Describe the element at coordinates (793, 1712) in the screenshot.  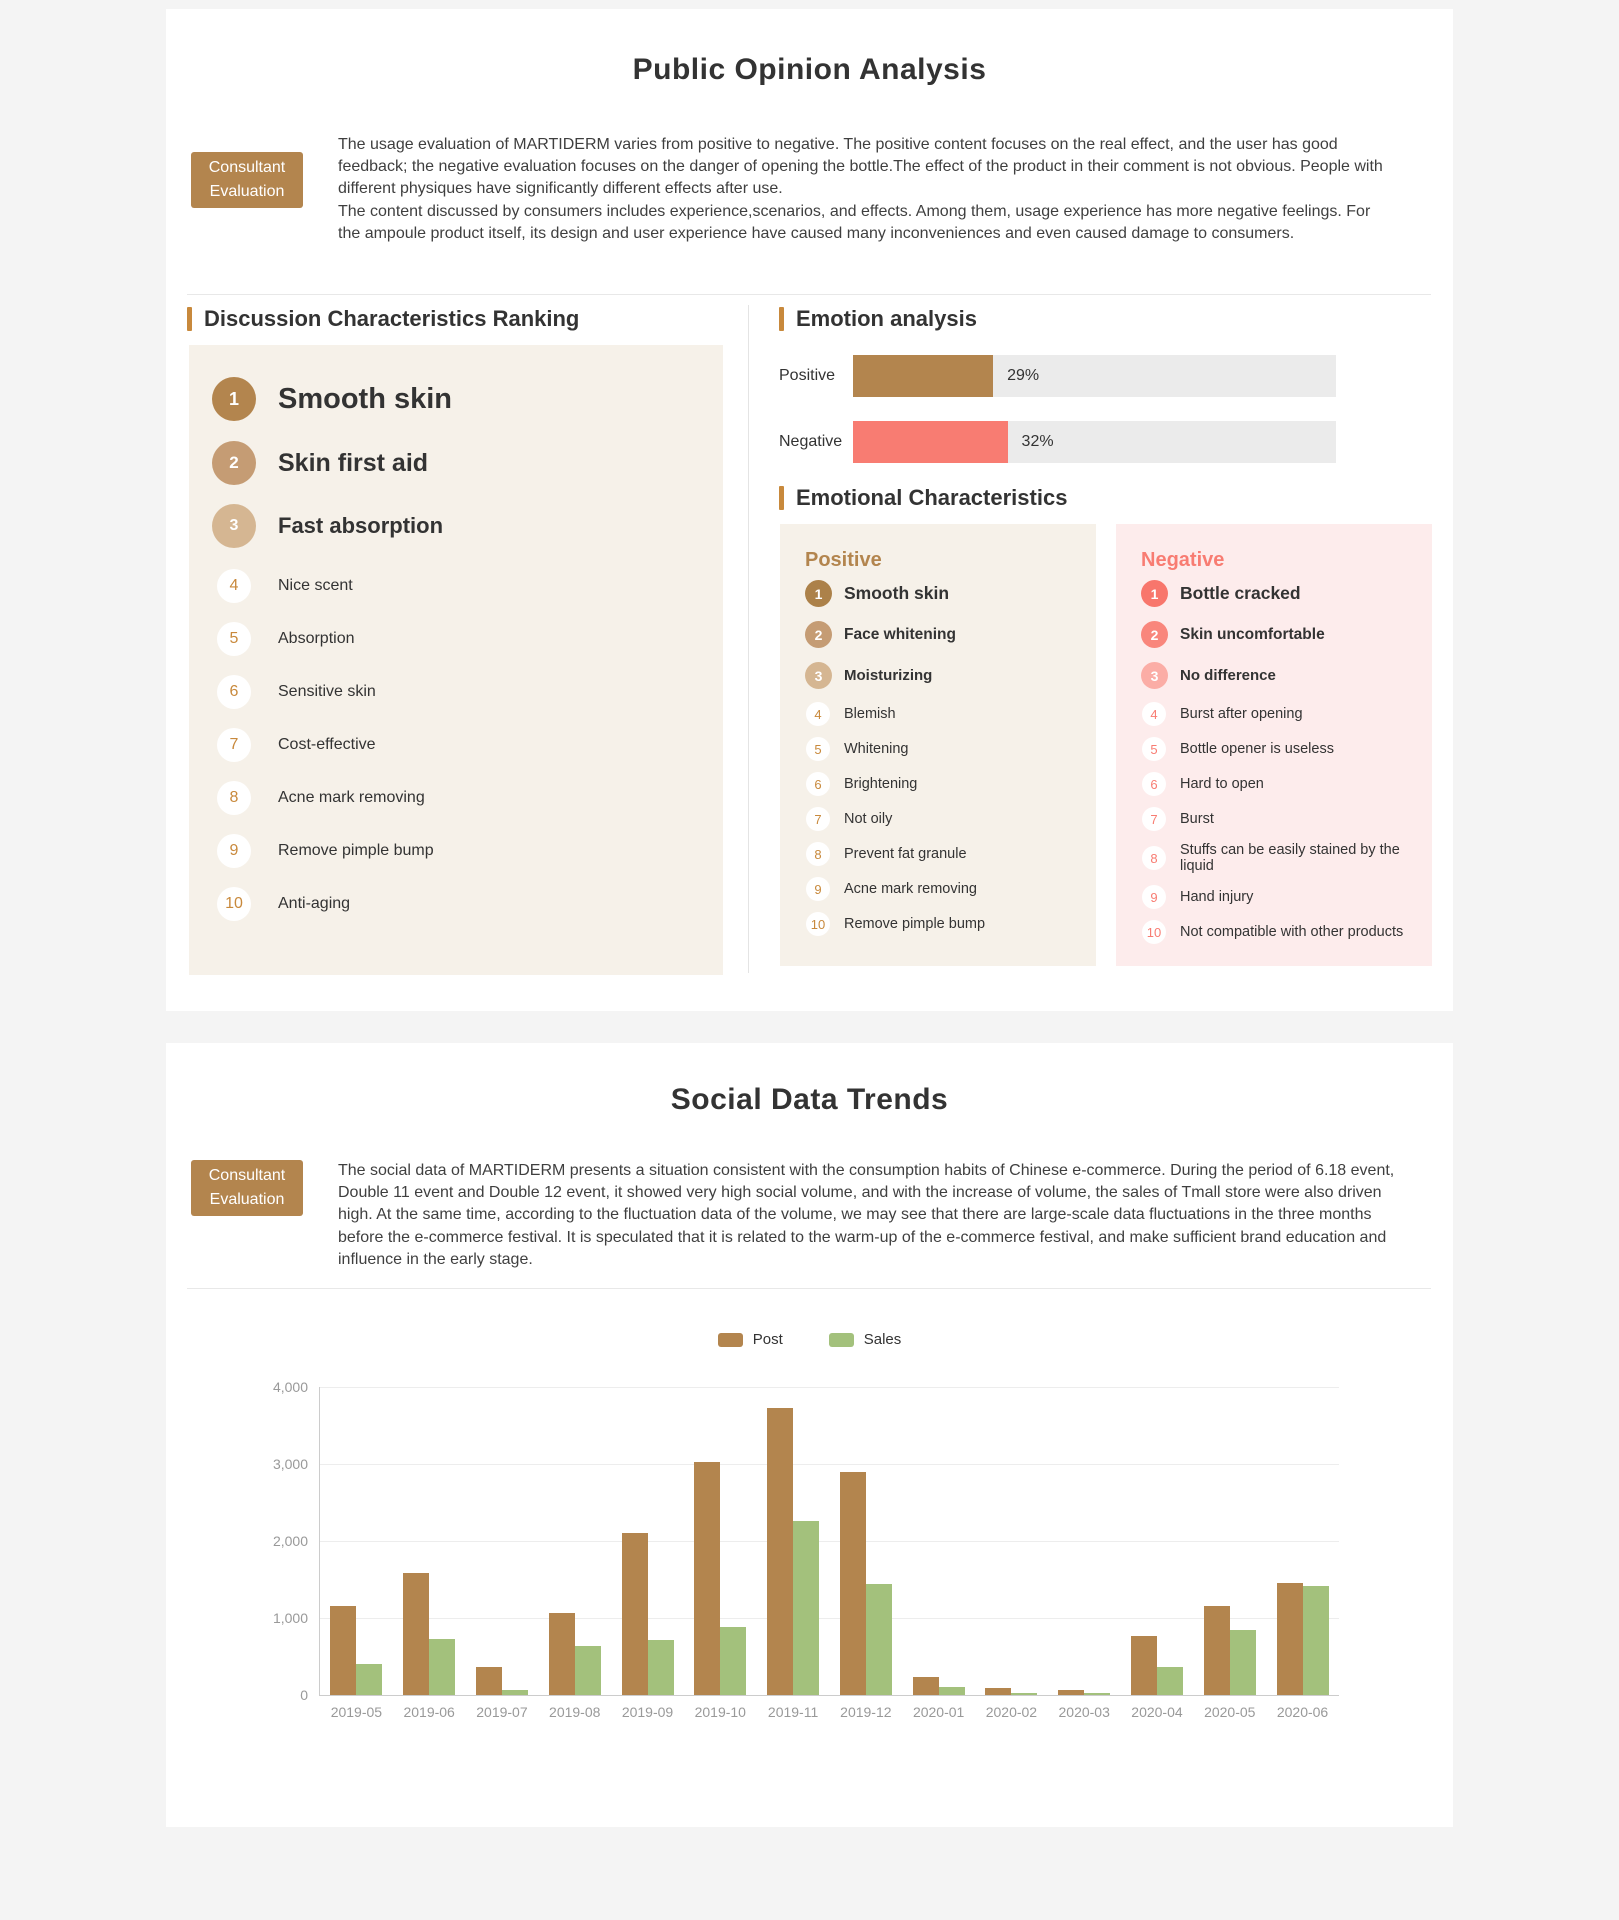
I see `x-axis-label: 2019-11` at that location.